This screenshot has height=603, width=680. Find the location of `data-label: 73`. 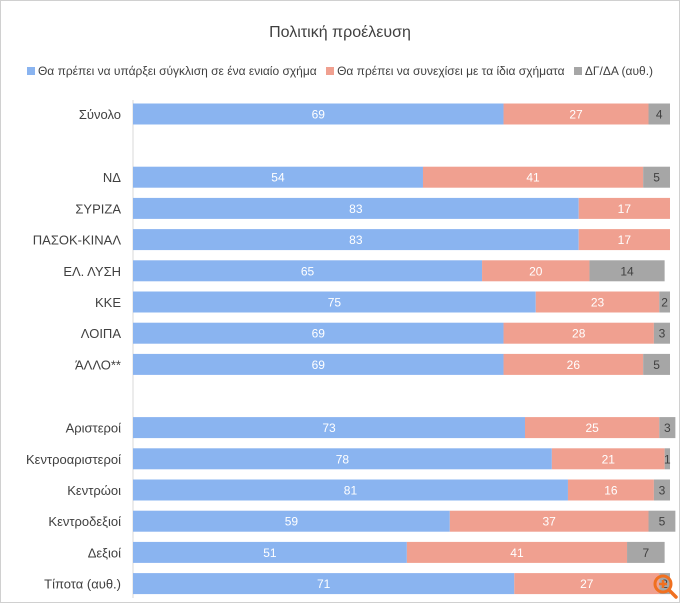

data-label: 73 is located at coordinates (329, 428).